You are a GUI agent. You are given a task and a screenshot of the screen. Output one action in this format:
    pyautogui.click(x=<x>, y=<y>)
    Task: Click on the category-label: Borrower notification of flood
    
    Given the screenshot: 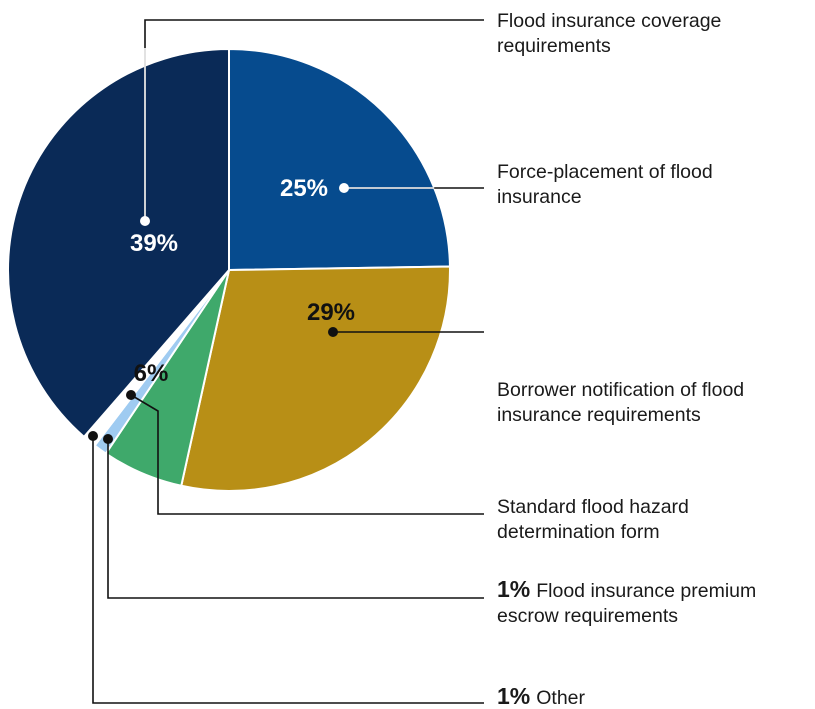 What is the action you would take?
    pyautogui.click(x=620, y=390)
    